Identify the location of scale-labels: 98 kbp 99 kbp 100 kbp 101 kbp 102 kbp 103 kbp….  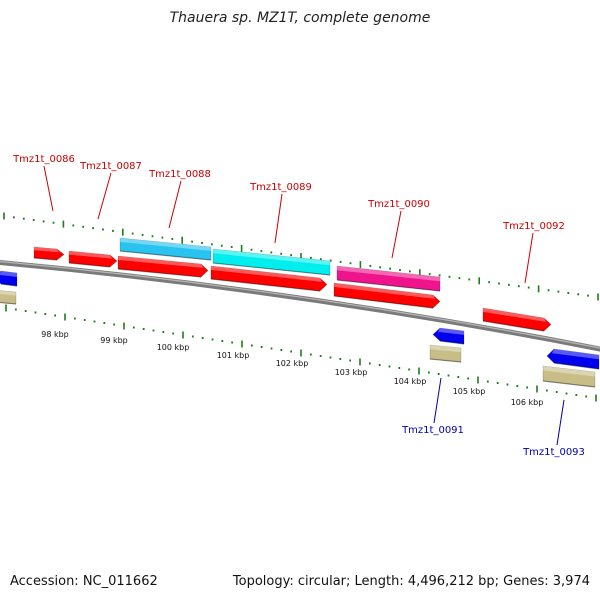
(292, 368).